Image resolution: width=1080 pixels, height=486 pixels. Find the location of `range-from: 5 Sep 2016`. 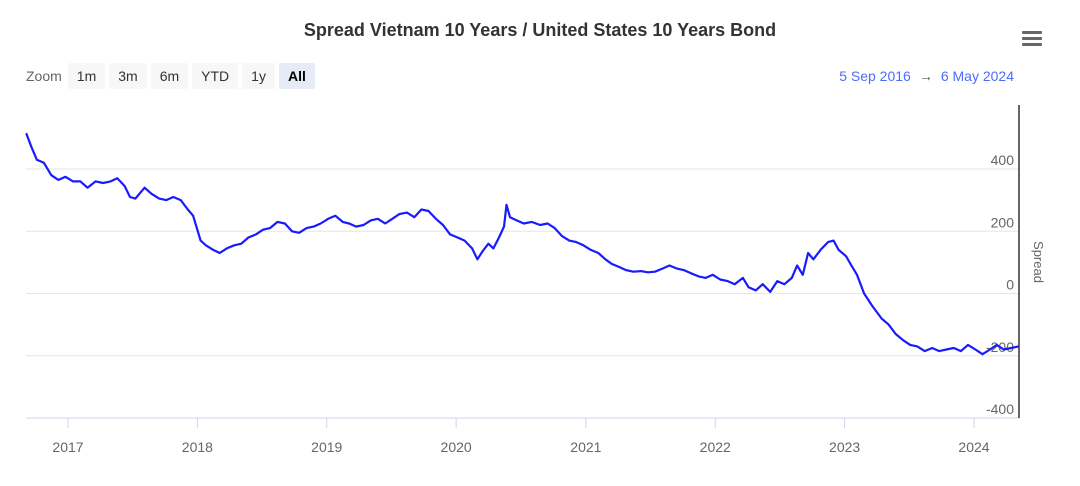

range-from: 5 Sep 2016 is located at coordinates (875, 76).